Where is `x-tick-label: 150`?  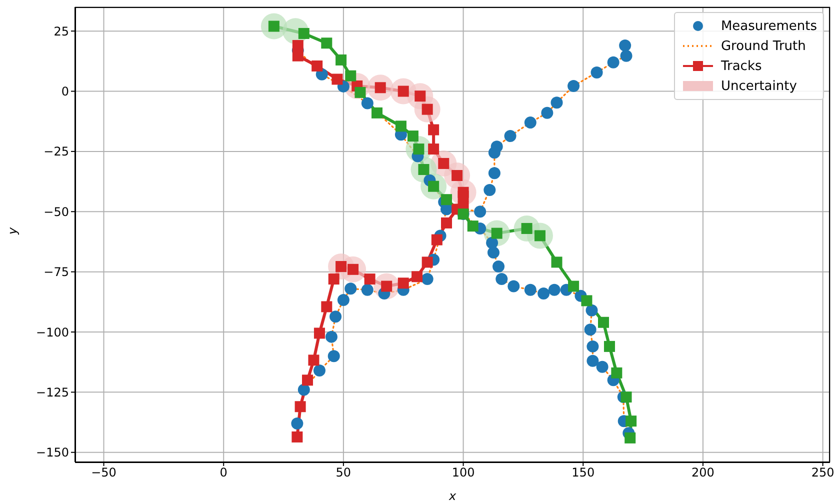 x-tick-label: 150 is located at coordinates (583, 473).